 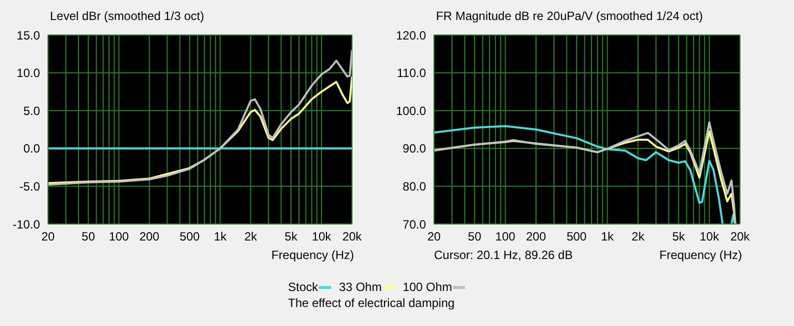 What do you see at coordinates (411, 111) in the screenshot?
I see `y-tick-label: 100.0` at bounding box center [411, 111].